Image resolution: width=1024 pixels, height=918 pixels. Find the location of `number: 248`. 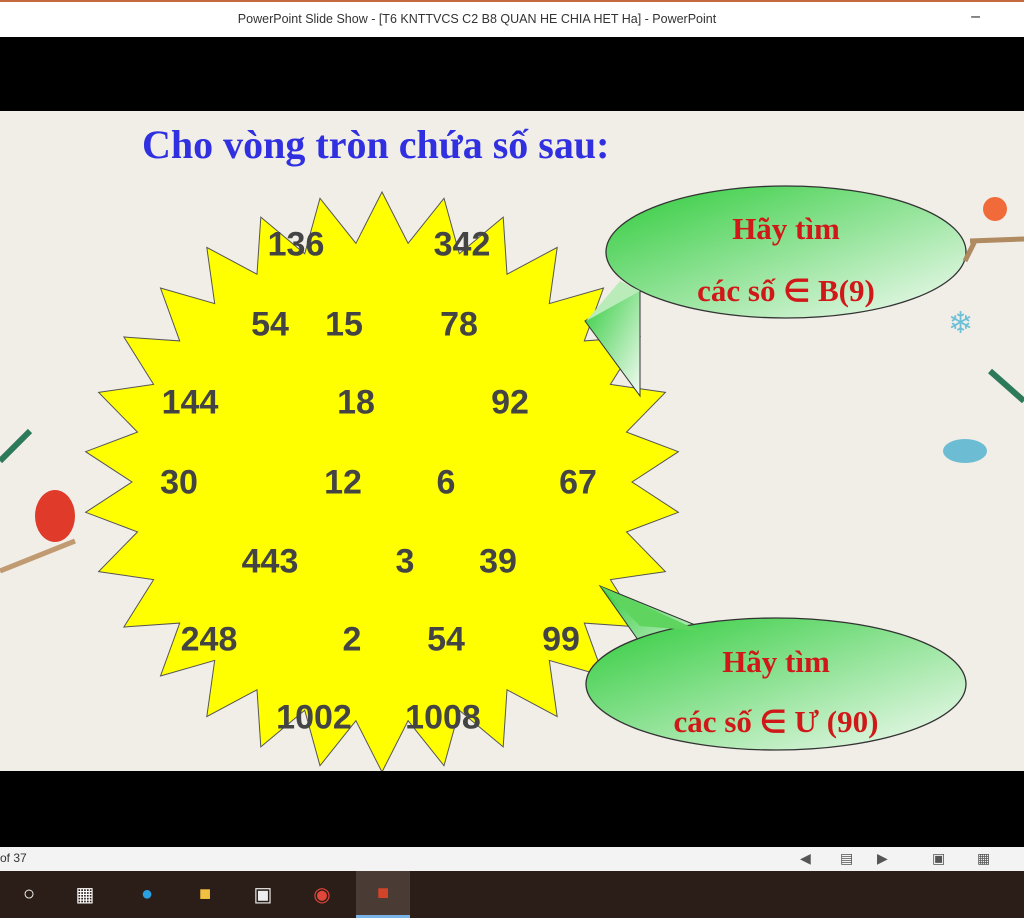

number: 248 is located at coordinates (209, 639).